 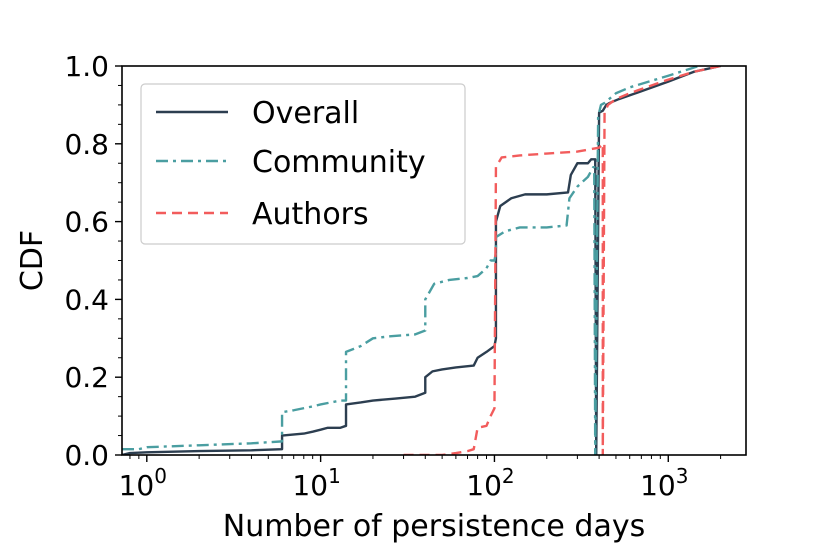 What do you see at coordinates (93, 261) in the screenshot?
I see `y-axis-ticks: 0.0 0.2 0.4 0.6 0.8 1.0` at bounding box center [93, 261].